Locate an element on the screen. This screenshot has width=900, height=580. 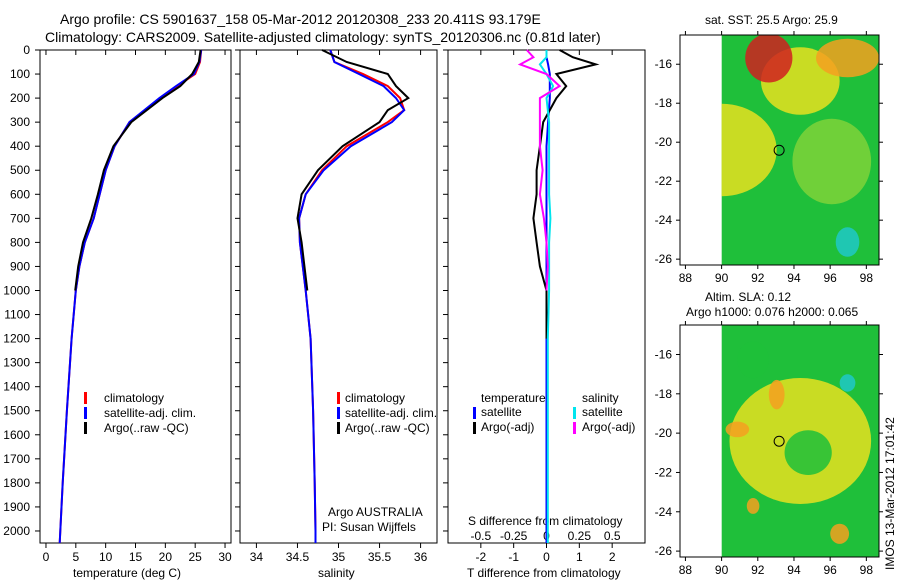
x2-tick-label: 0.25 is located at coordinates (580, 536).